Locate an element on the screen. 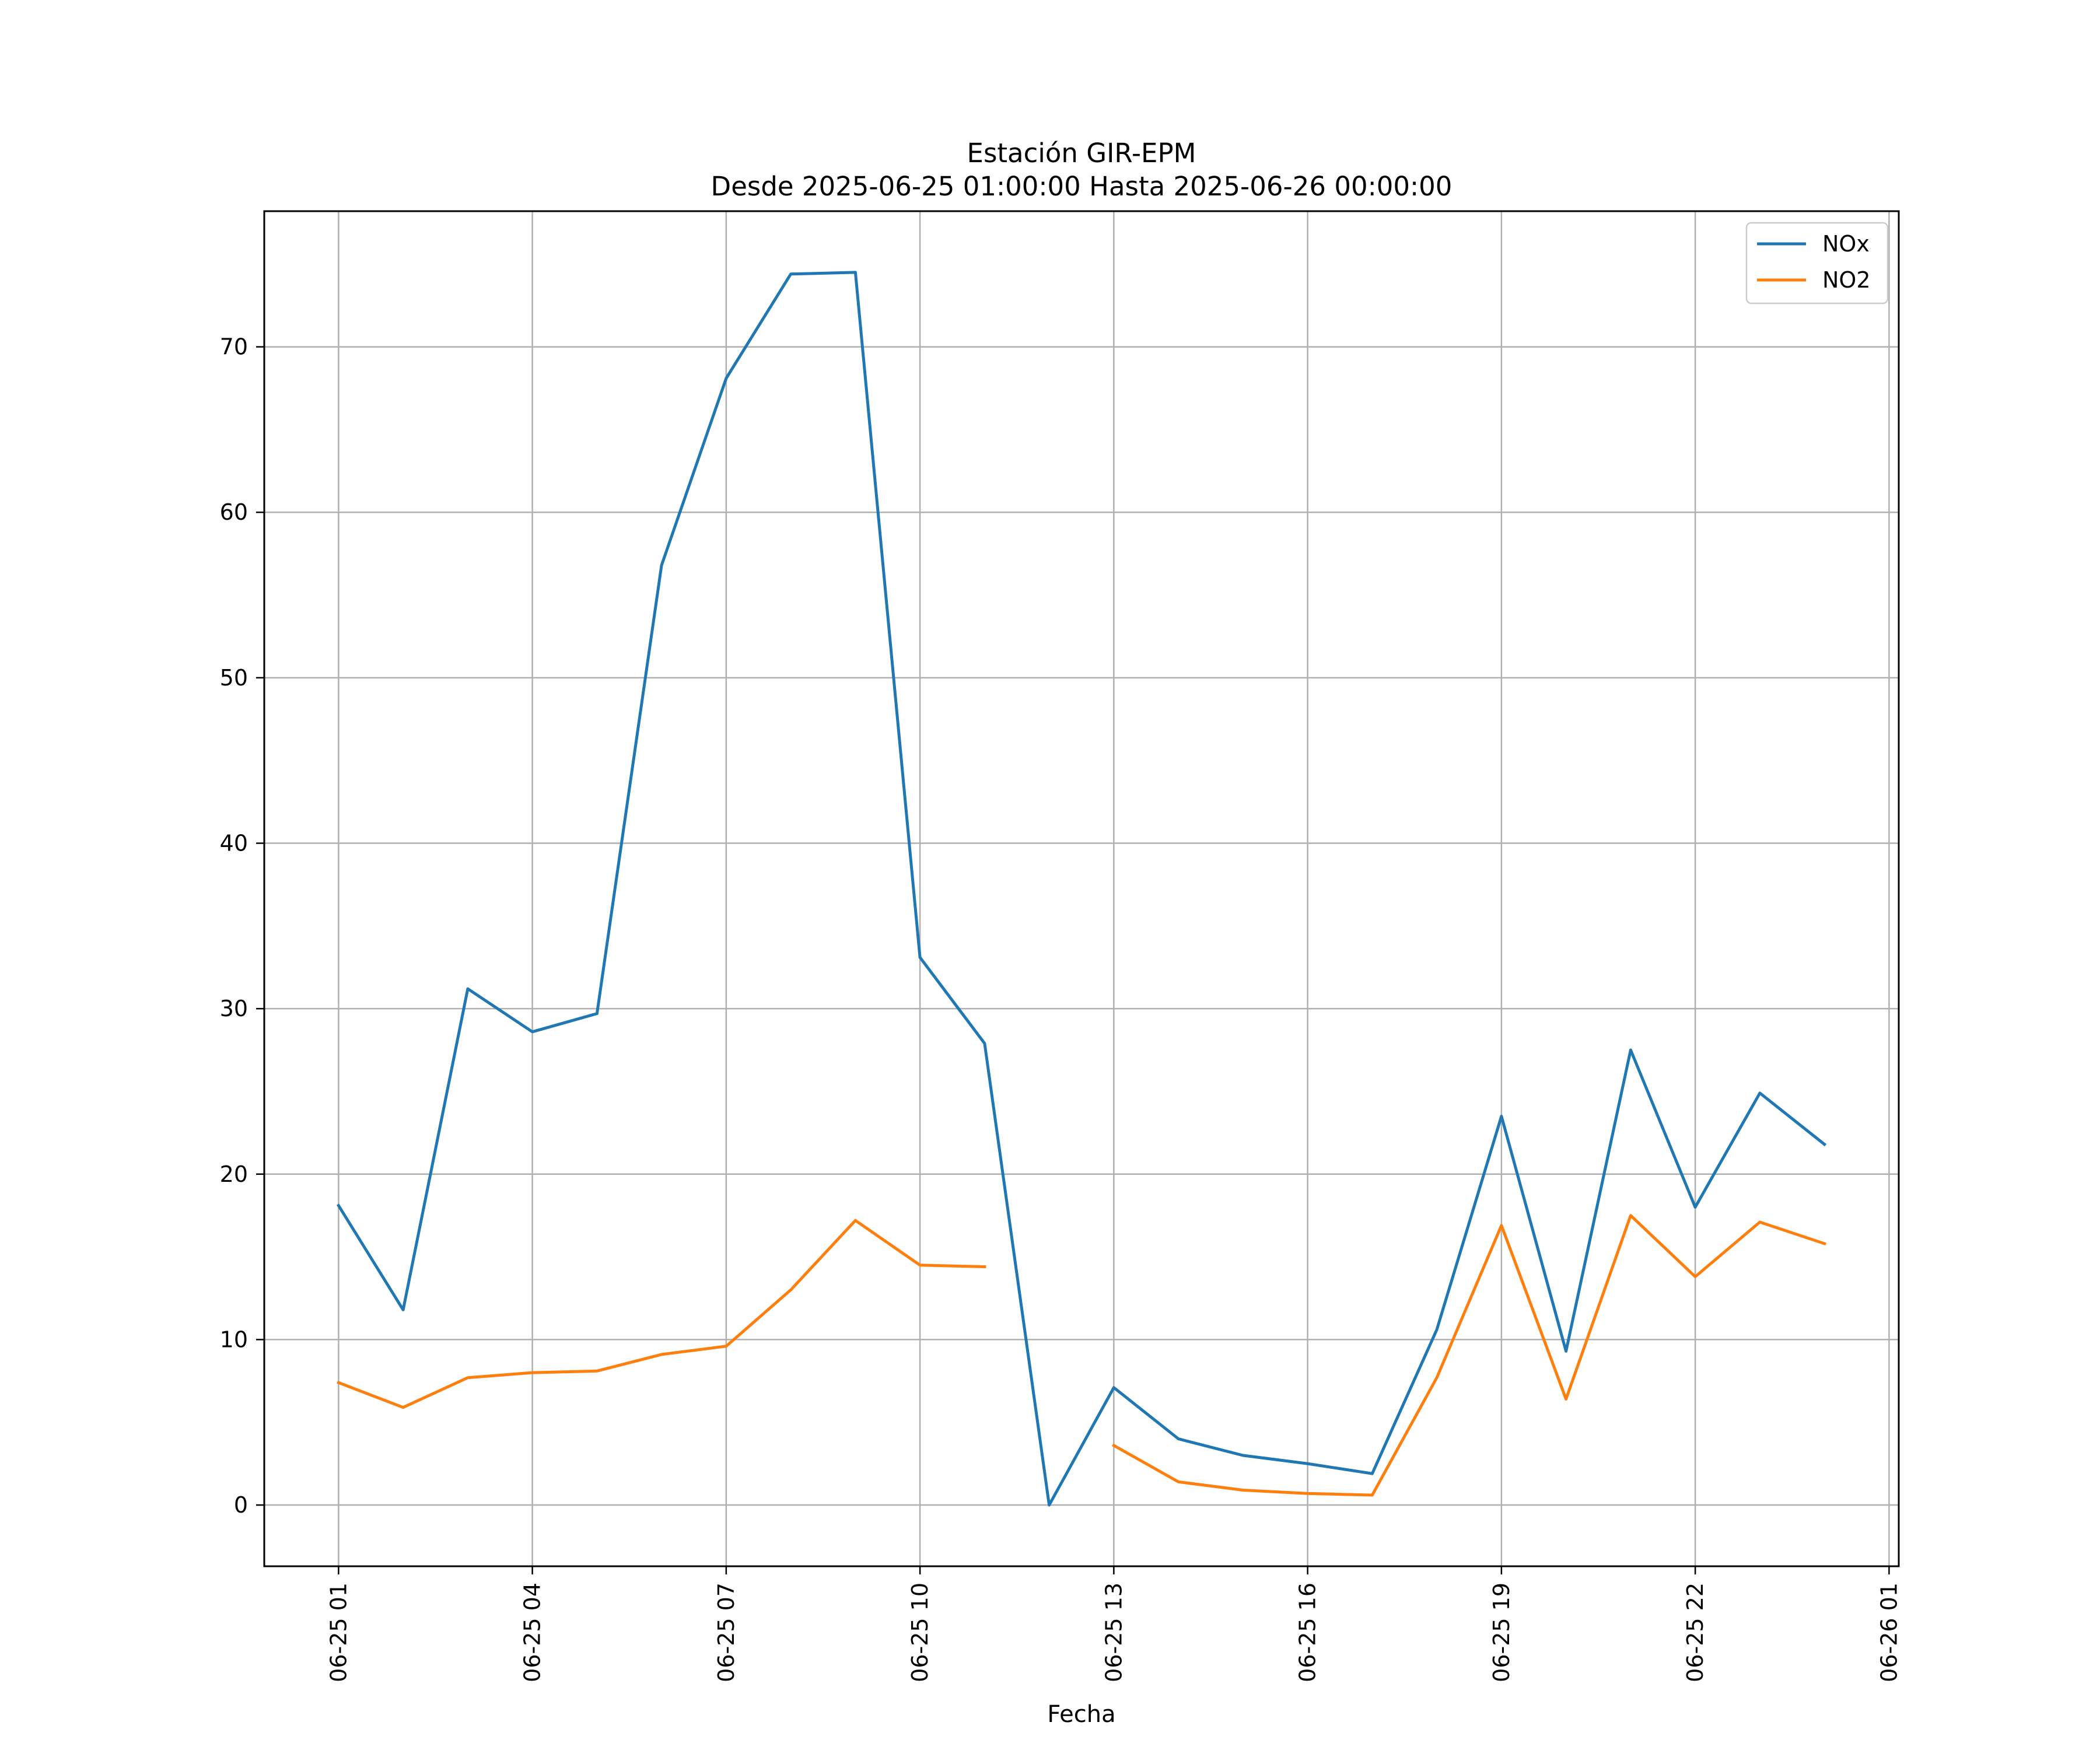  y-tick-label: 30 is located at coordinates (234, 1008).